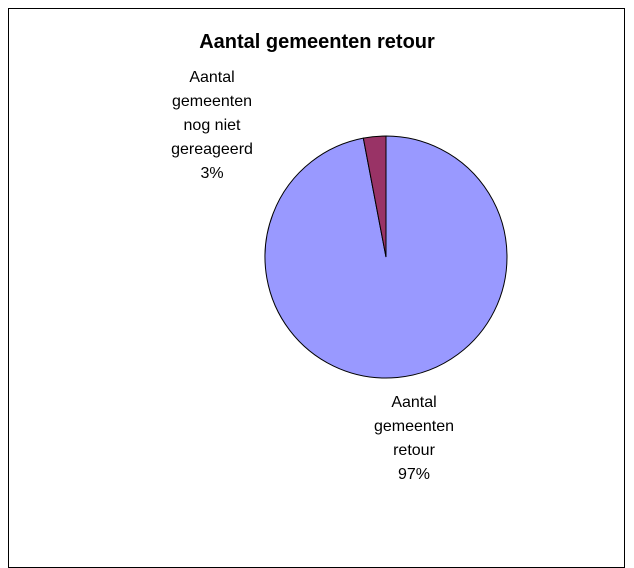 This screenshot has height=568, width=634. What do you see at coordinates (212, 113) in the screenshot?
I see `category-label: Aantal gemeenten nog niet gereageerd` at bounding box center [212, 113].